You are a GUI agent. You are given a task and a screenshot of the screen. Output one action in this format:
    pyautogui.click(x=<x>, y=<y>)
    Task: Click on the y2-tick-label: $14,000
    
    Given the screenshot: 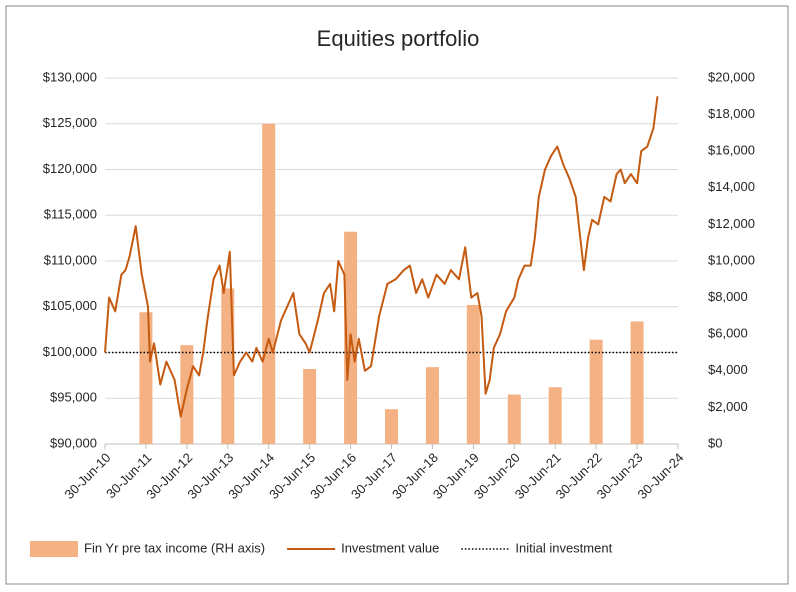 What is the action you would take?
    pyautogui.click(x=731, y=186)
    